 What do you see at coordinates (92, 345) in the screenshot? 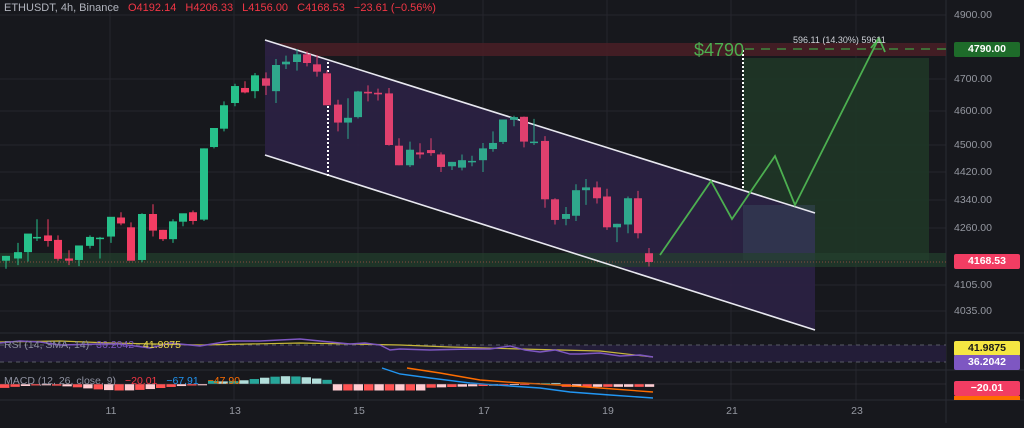
I see `rsi-legend: RSI (14, SMA, 14) 36.2042 41.9875` at bounding box center [92, 345].